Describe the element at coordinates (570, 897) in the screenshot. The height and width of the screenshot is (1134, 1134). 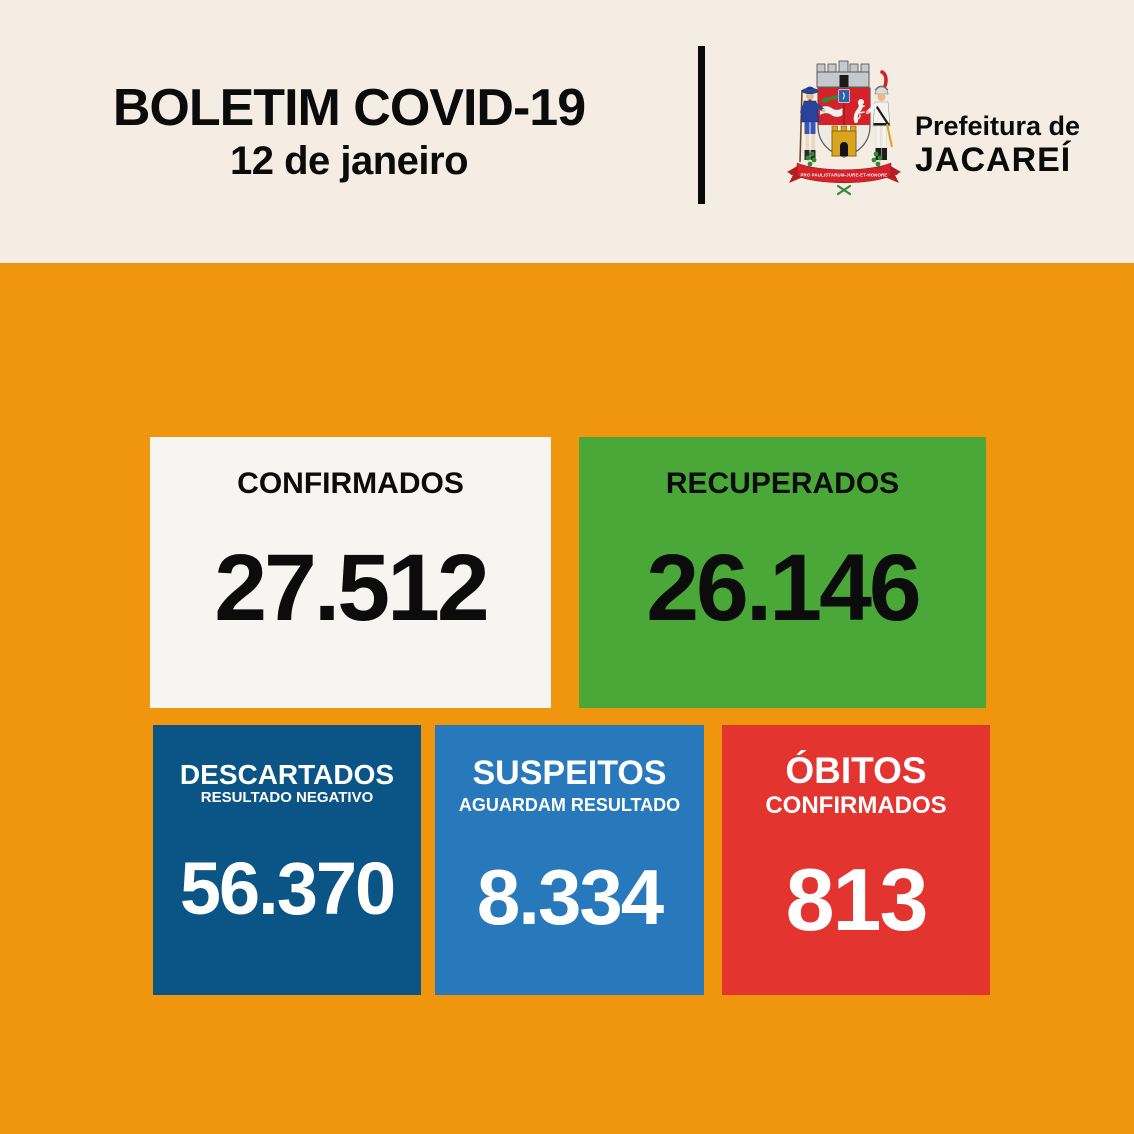
I see `card-value: 8.334` at that location.